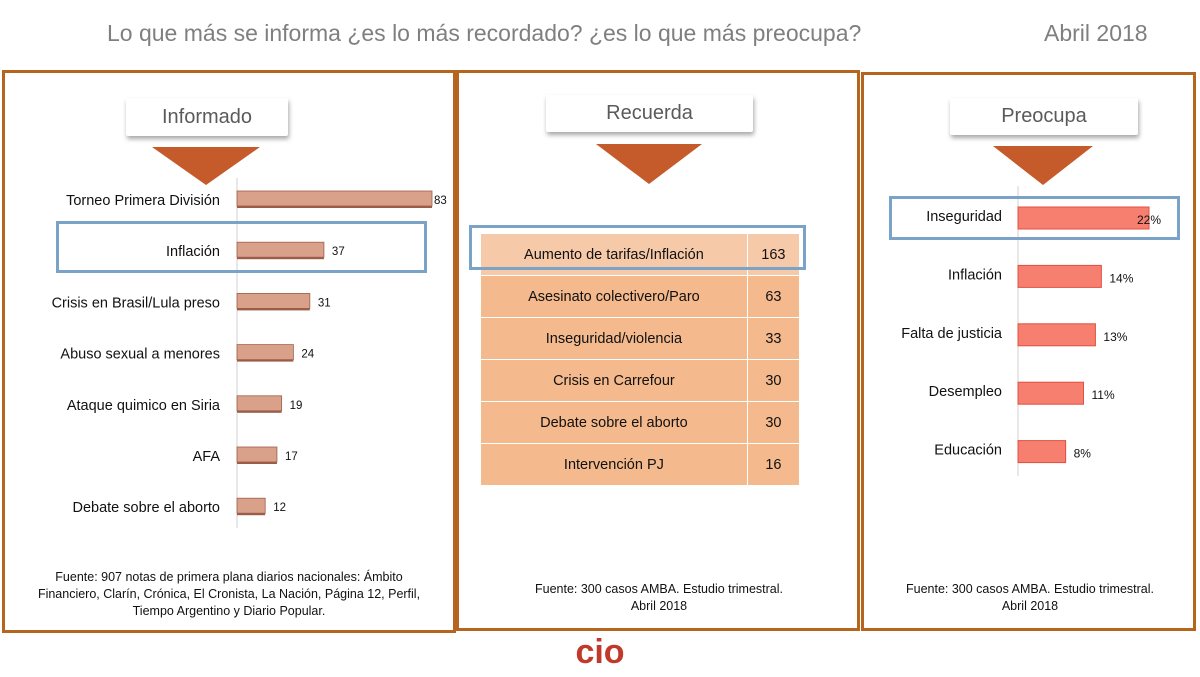  Describe the element at coordinates (964, 217) in the screenshot. I see `category-label: Inseguridad` at that location.